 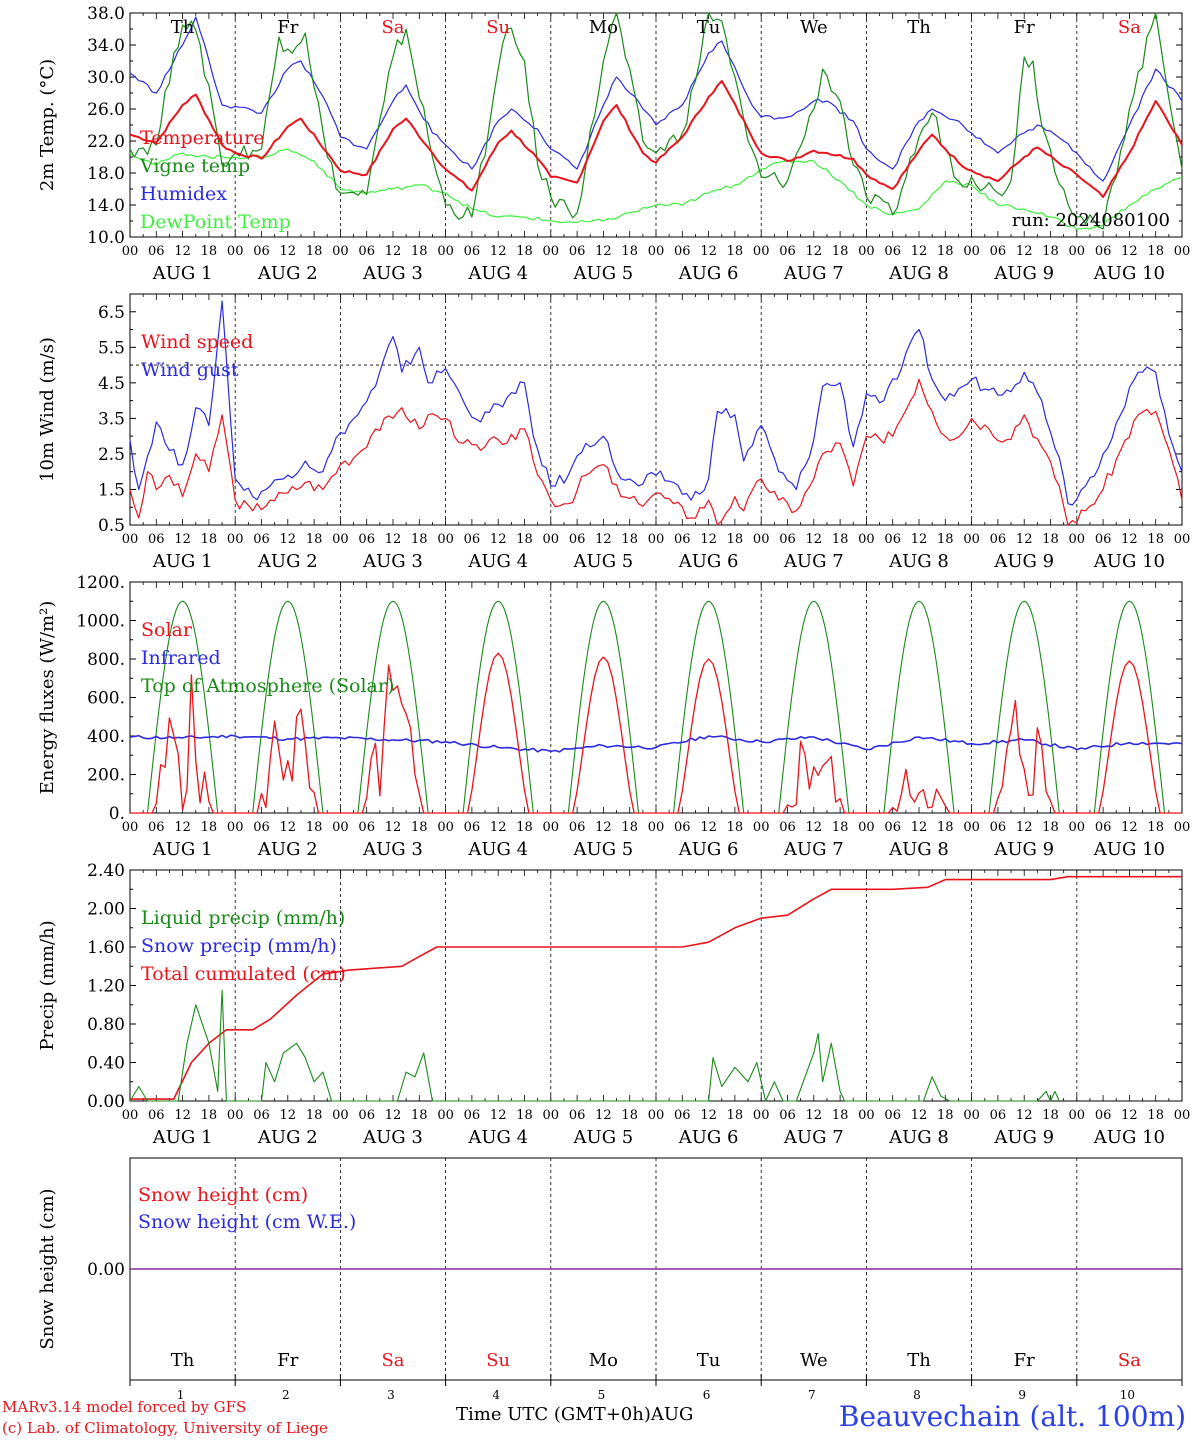 I want to click on legend-entry: Temperature, so click(x=202, y=138).